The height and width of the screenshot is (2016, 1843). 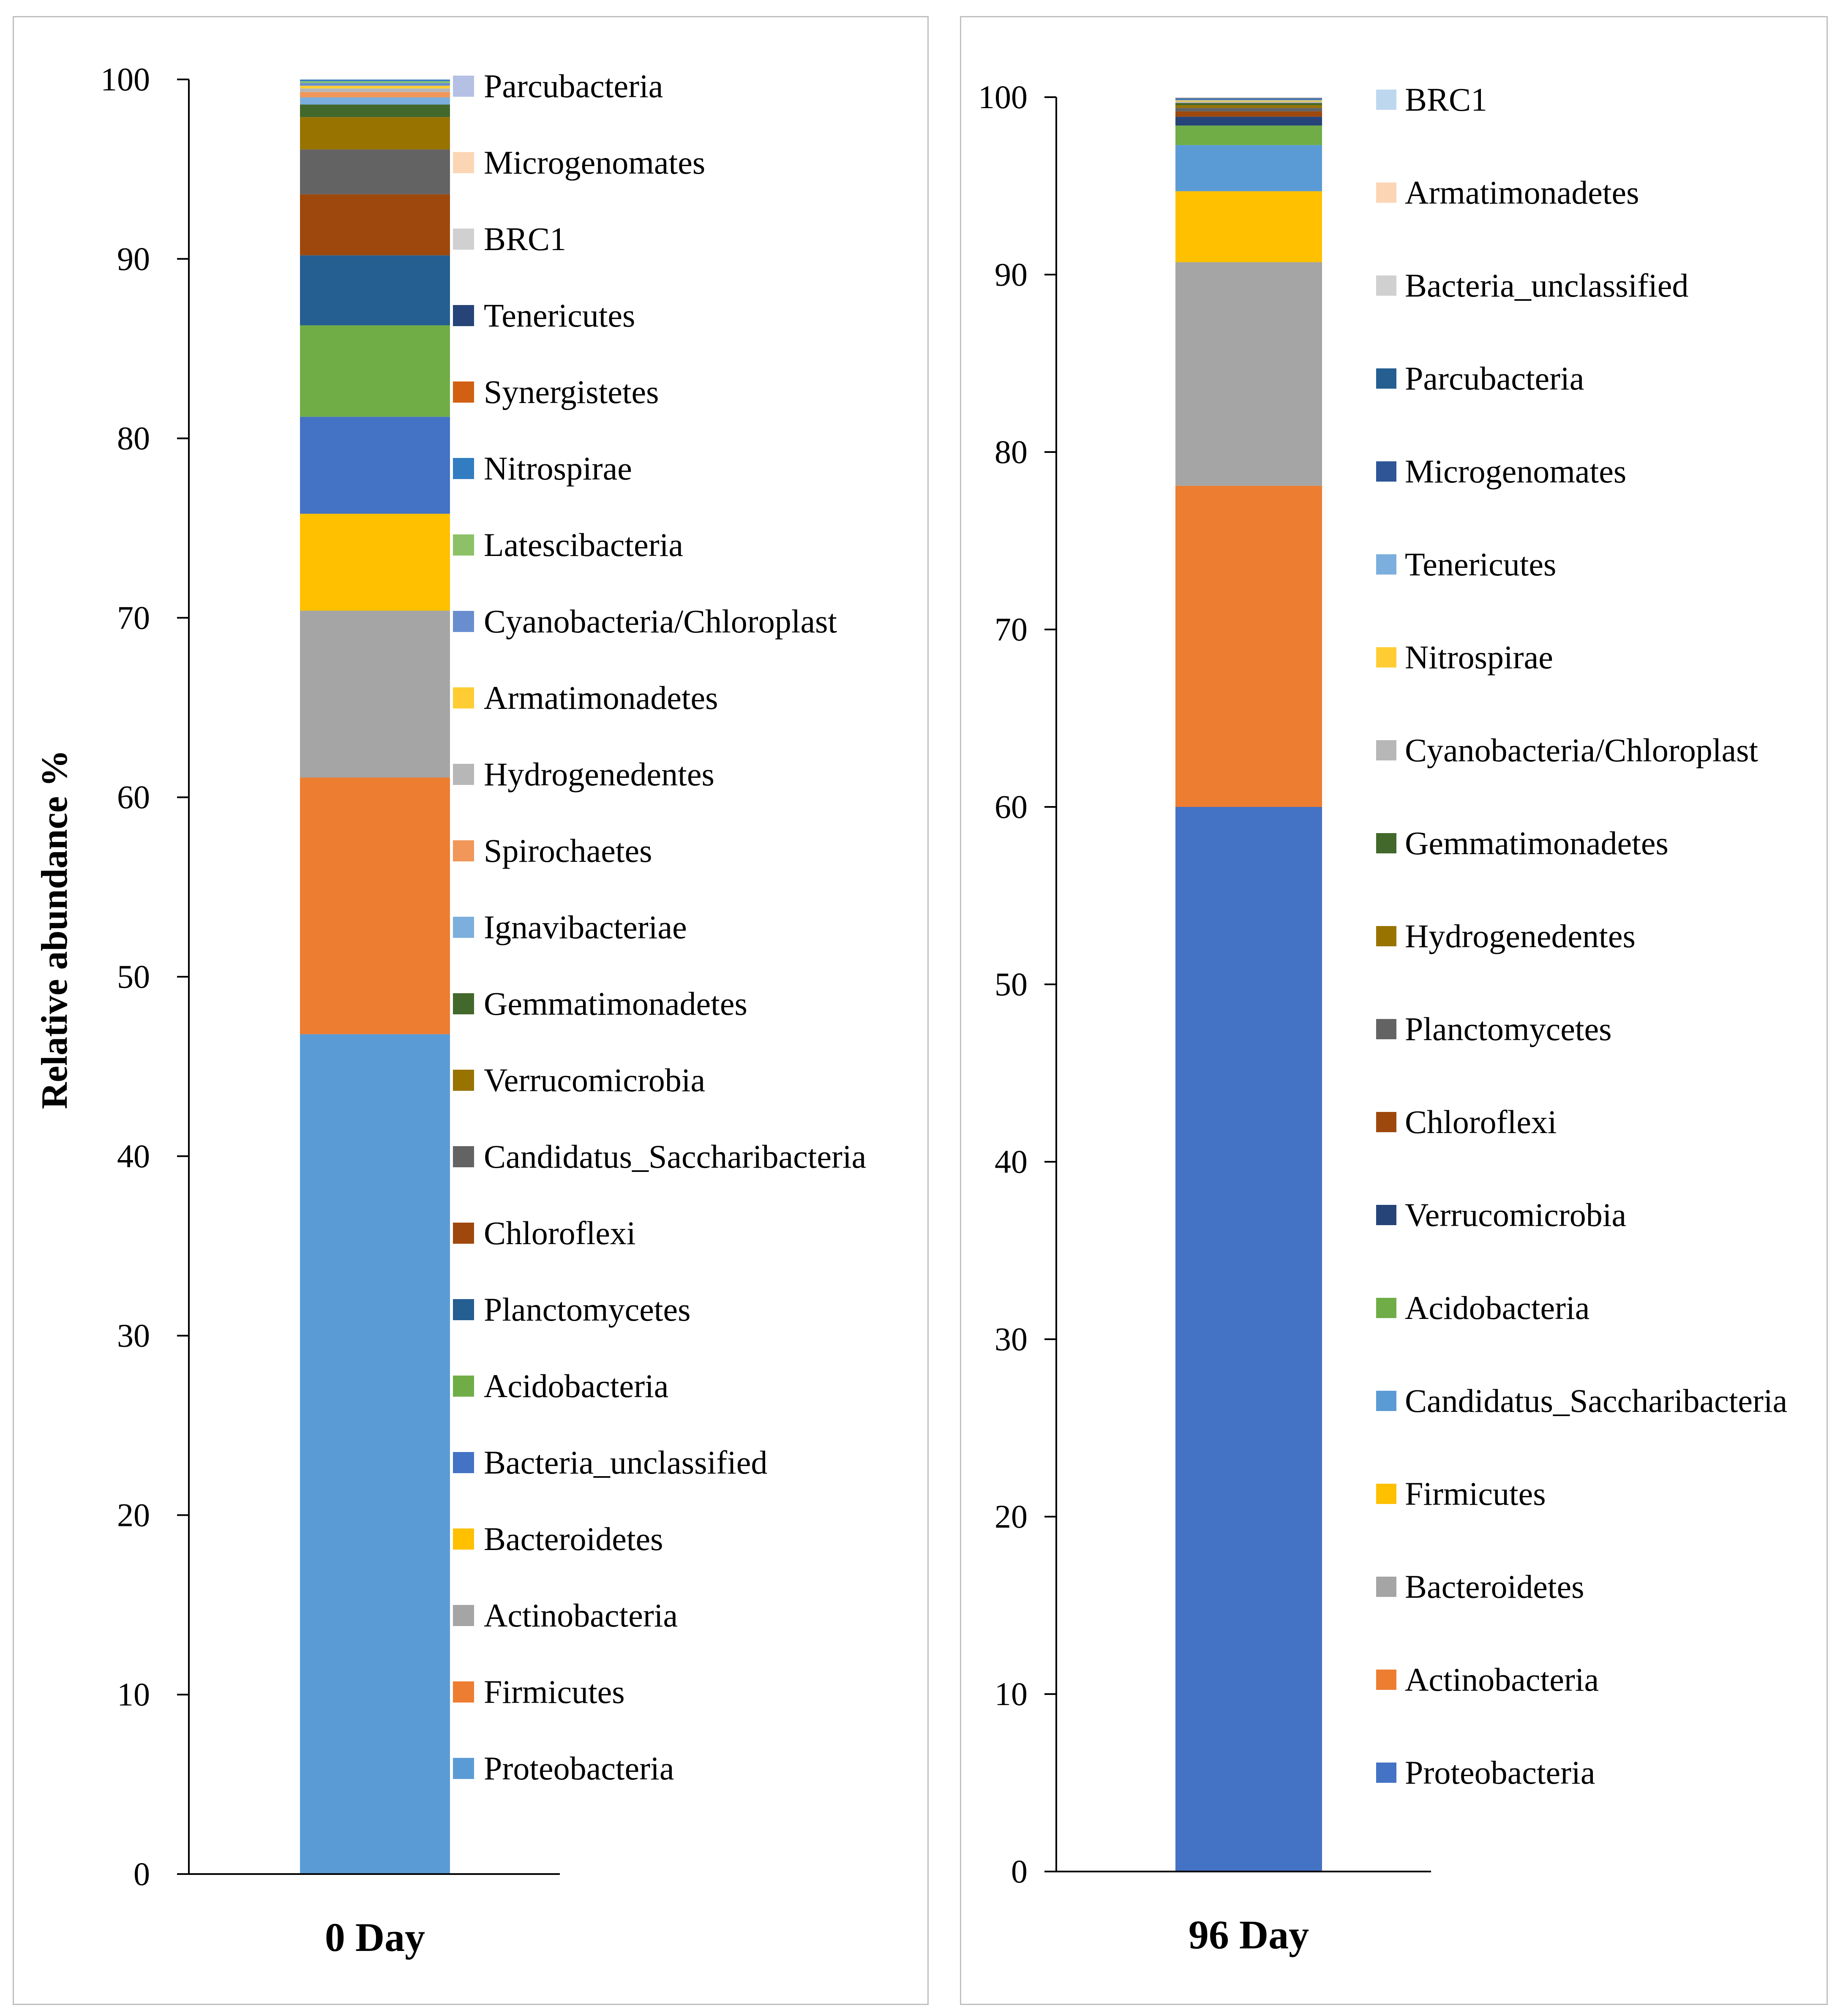 What do you see at coordinates (601, 698) in the screenshot?
I see `legend-label-0-8: Armatimonadetes` at bounding box center [601, 698].